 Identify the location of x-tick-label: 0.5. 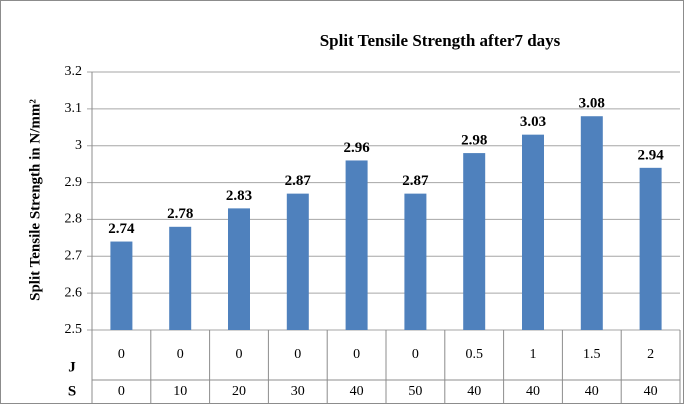
(474, 354).